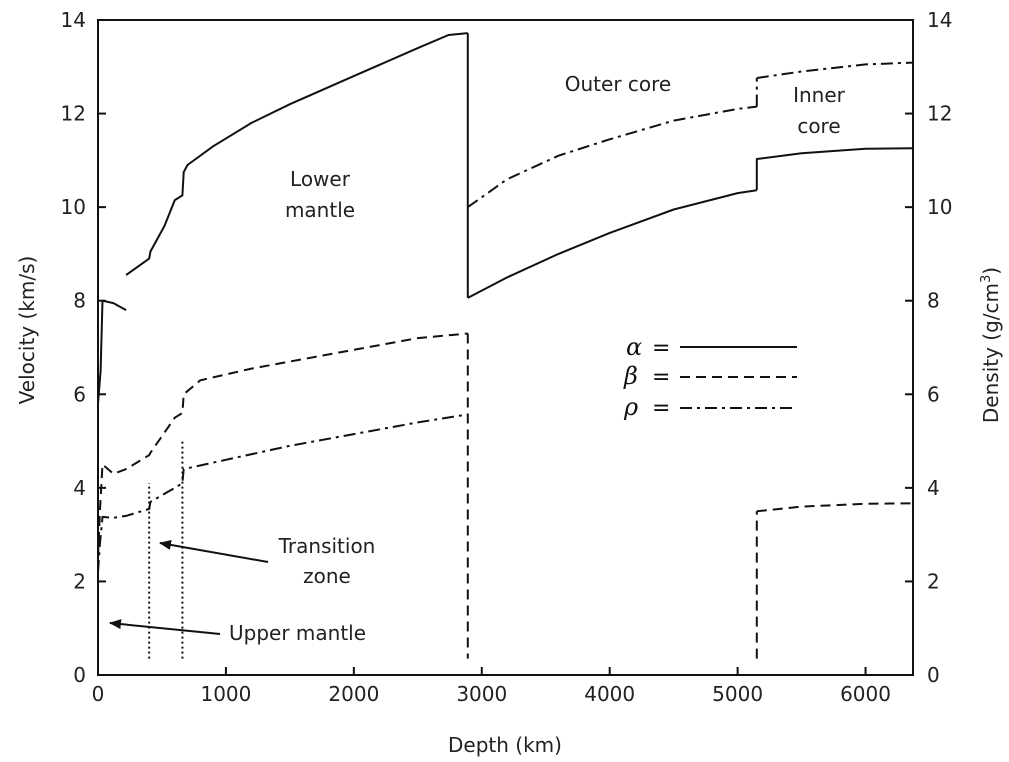 The height and width of the screenshot is (762, 1009). I want to click on upper-mantle-arrow, so click(165, 627).